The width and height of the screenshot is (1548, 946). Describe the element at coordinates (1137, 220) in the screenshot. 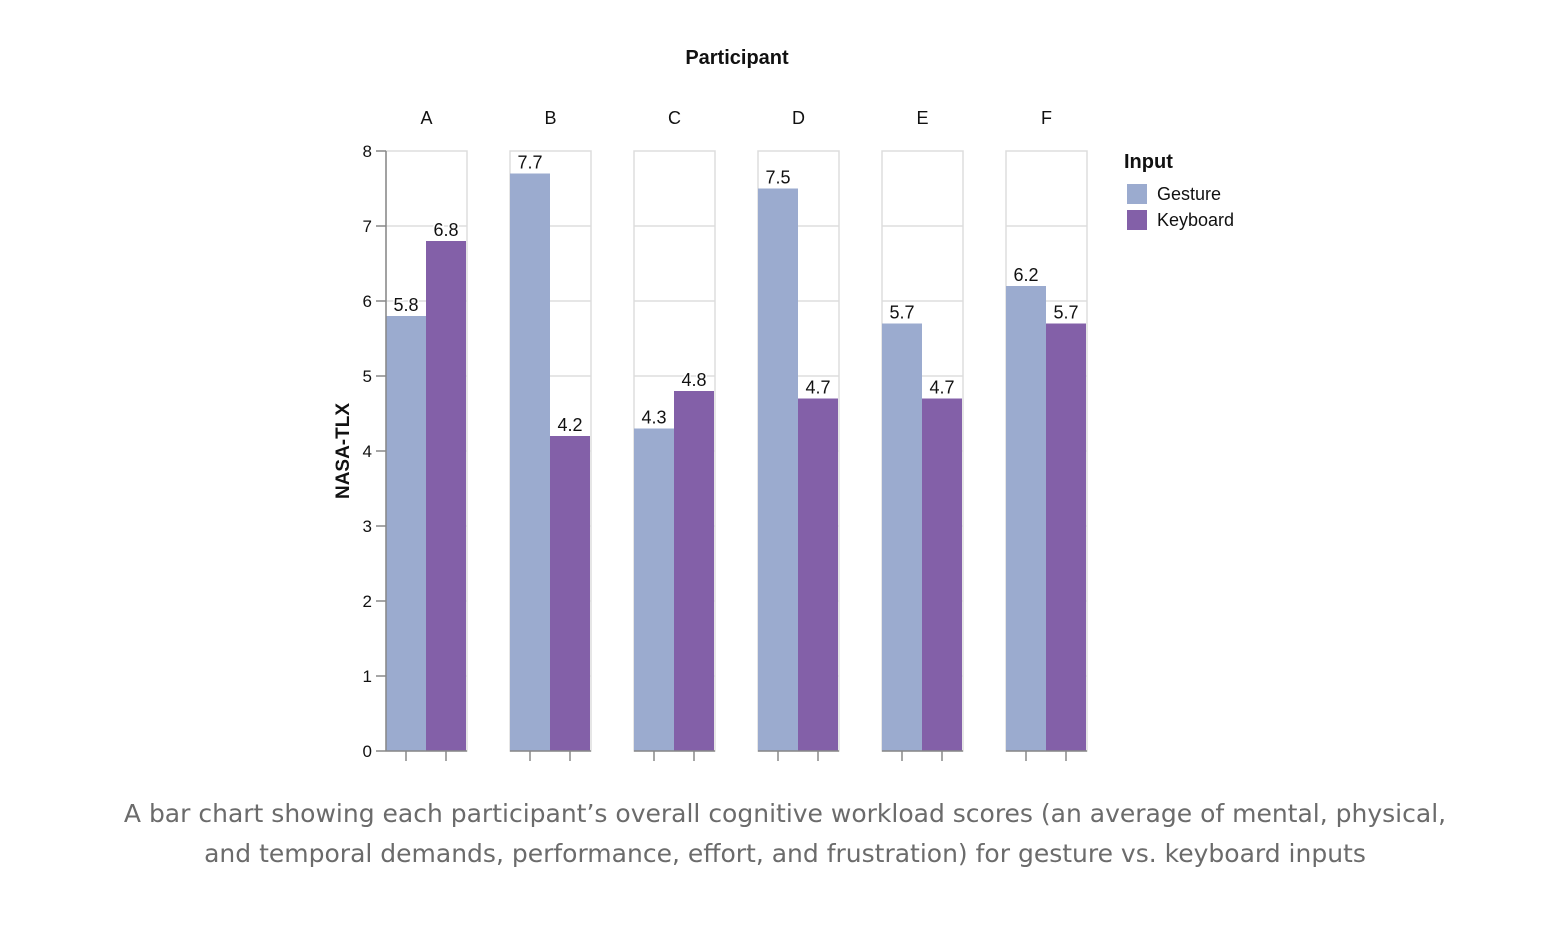

I see `legend-swatch-keyboard` at that location.